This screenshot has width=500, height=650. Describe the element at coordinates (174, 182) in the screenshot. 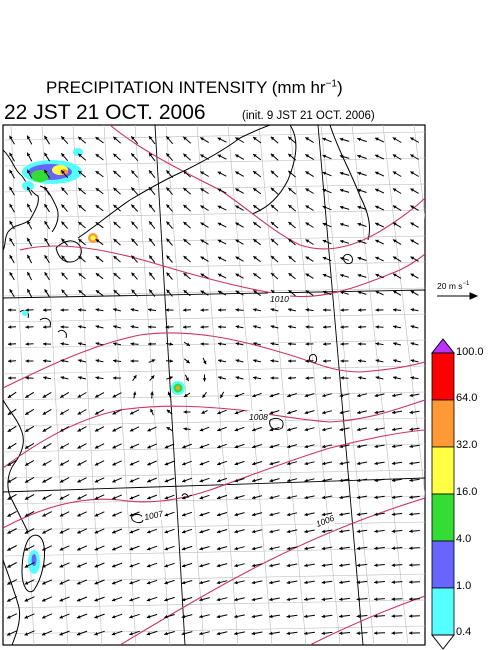

I see `coast-honshu` at that location.